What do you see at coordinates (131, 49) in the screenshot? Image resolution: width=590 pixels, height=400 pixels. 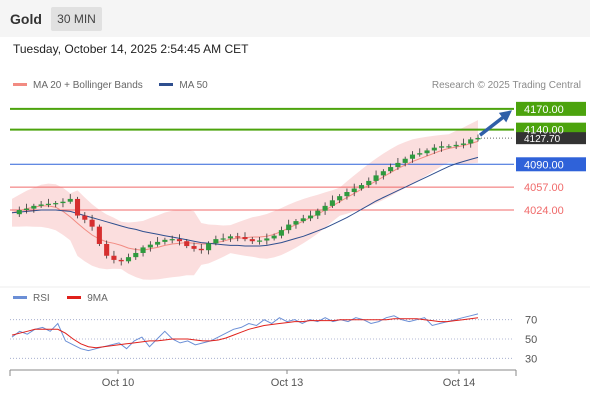 I see `report-datetime: Tuesday, October 14, 2025 2:54:45 AM CET` at bounding box center [131, 49].